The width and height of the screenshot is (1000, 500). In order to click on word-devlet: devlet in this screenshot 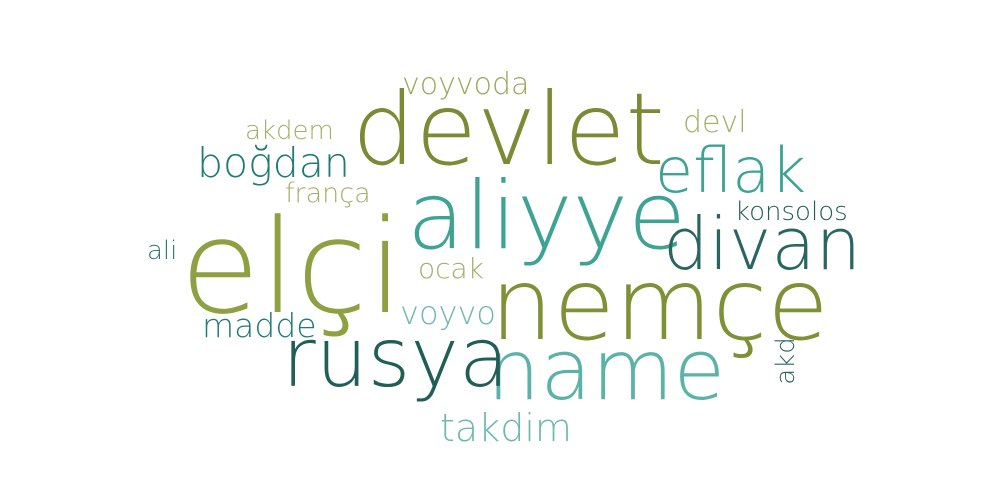, I will do `click(508, 129)`.